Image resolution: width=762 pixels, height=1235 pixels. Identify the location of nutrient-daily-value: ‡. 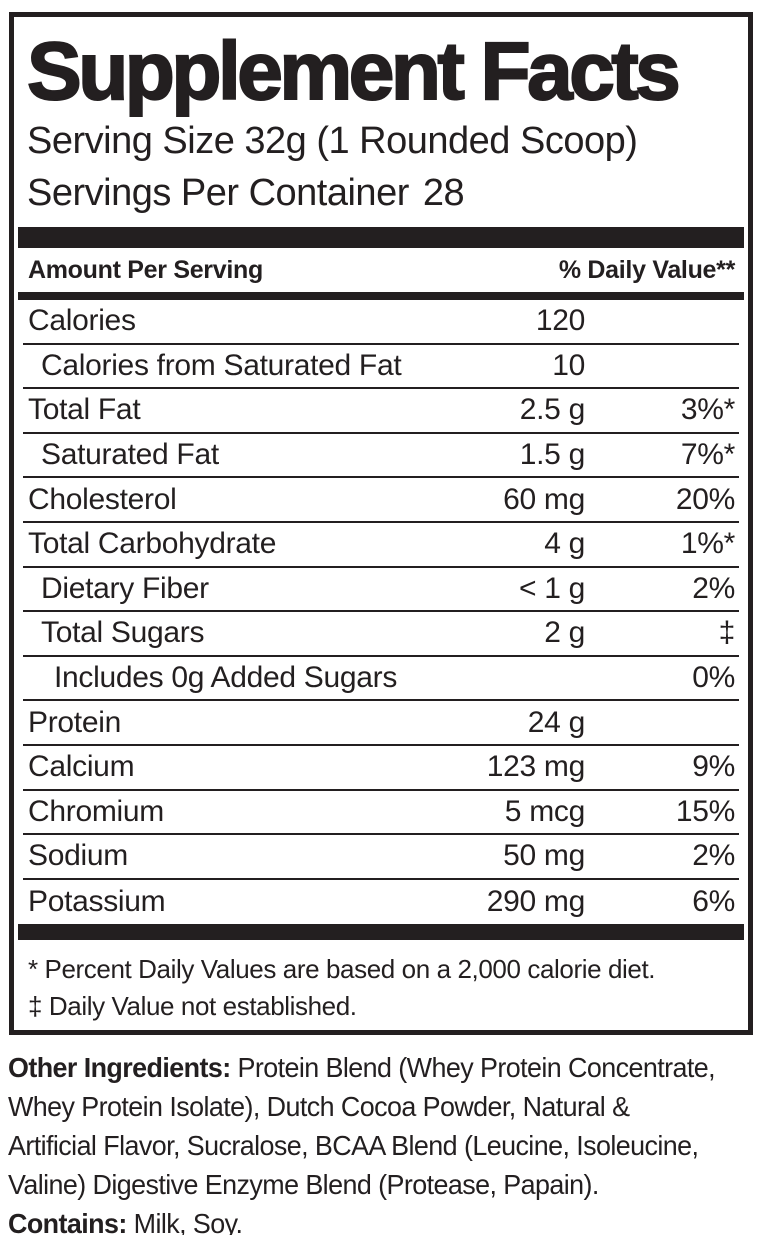
(727, 633).